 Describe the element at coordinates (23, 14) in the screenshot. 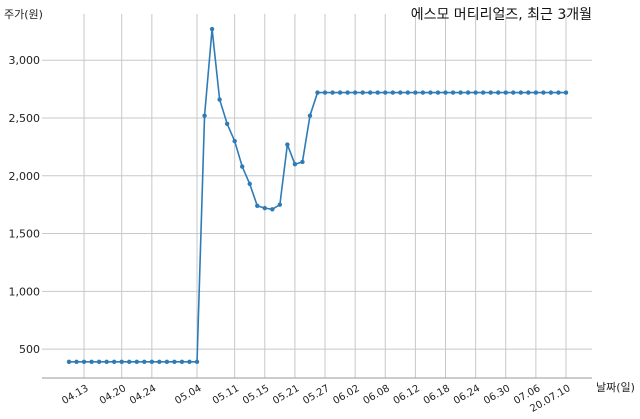

I see `y-axis-label: 주가(원)` at that location.